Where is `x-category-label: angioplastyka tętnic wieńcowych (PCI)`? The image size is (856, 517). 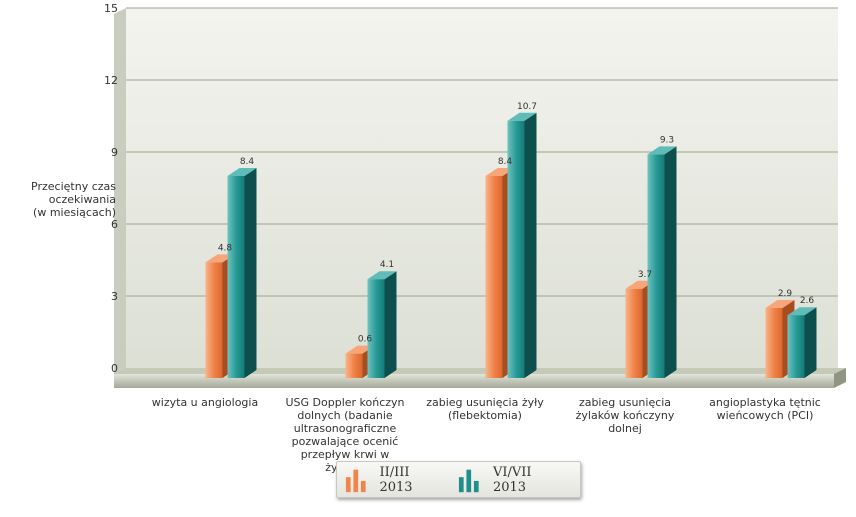
x-category-label: angioplastyka tętnic wieńcowych (PCI) is located at coordinates (765, 409).